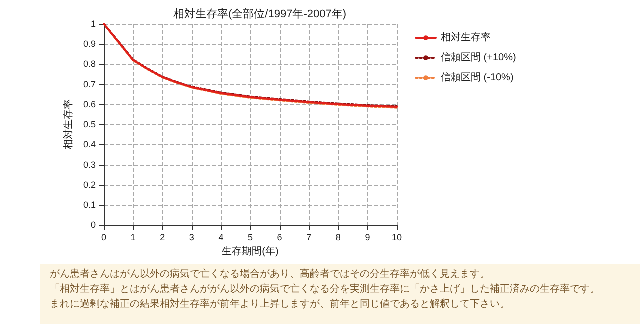  I want to click on x-tick-label: 5, so click(251, 237).